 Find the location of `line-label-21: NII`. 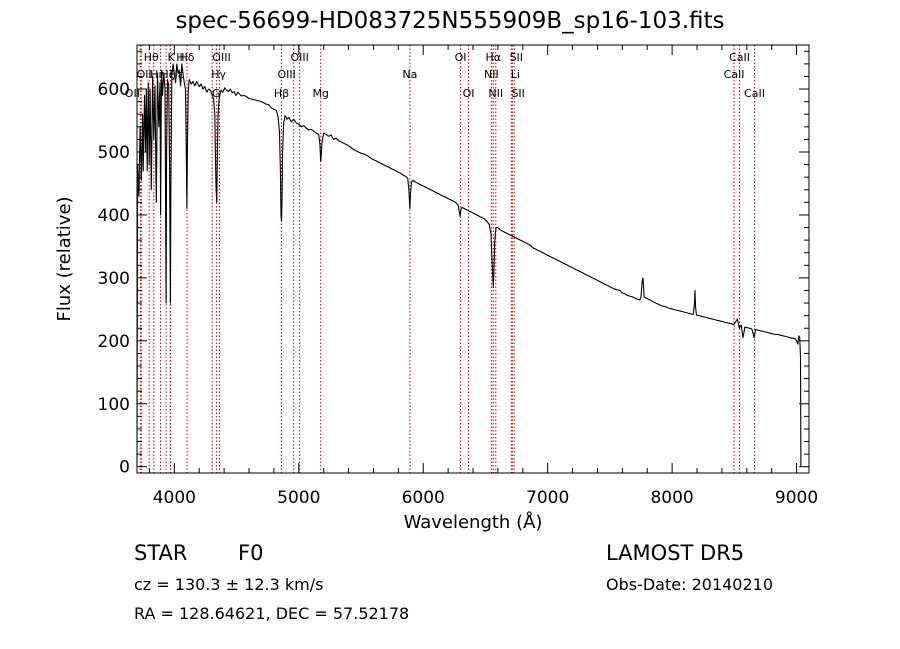

line-label-21: NII is located at coordinates (495, 93).